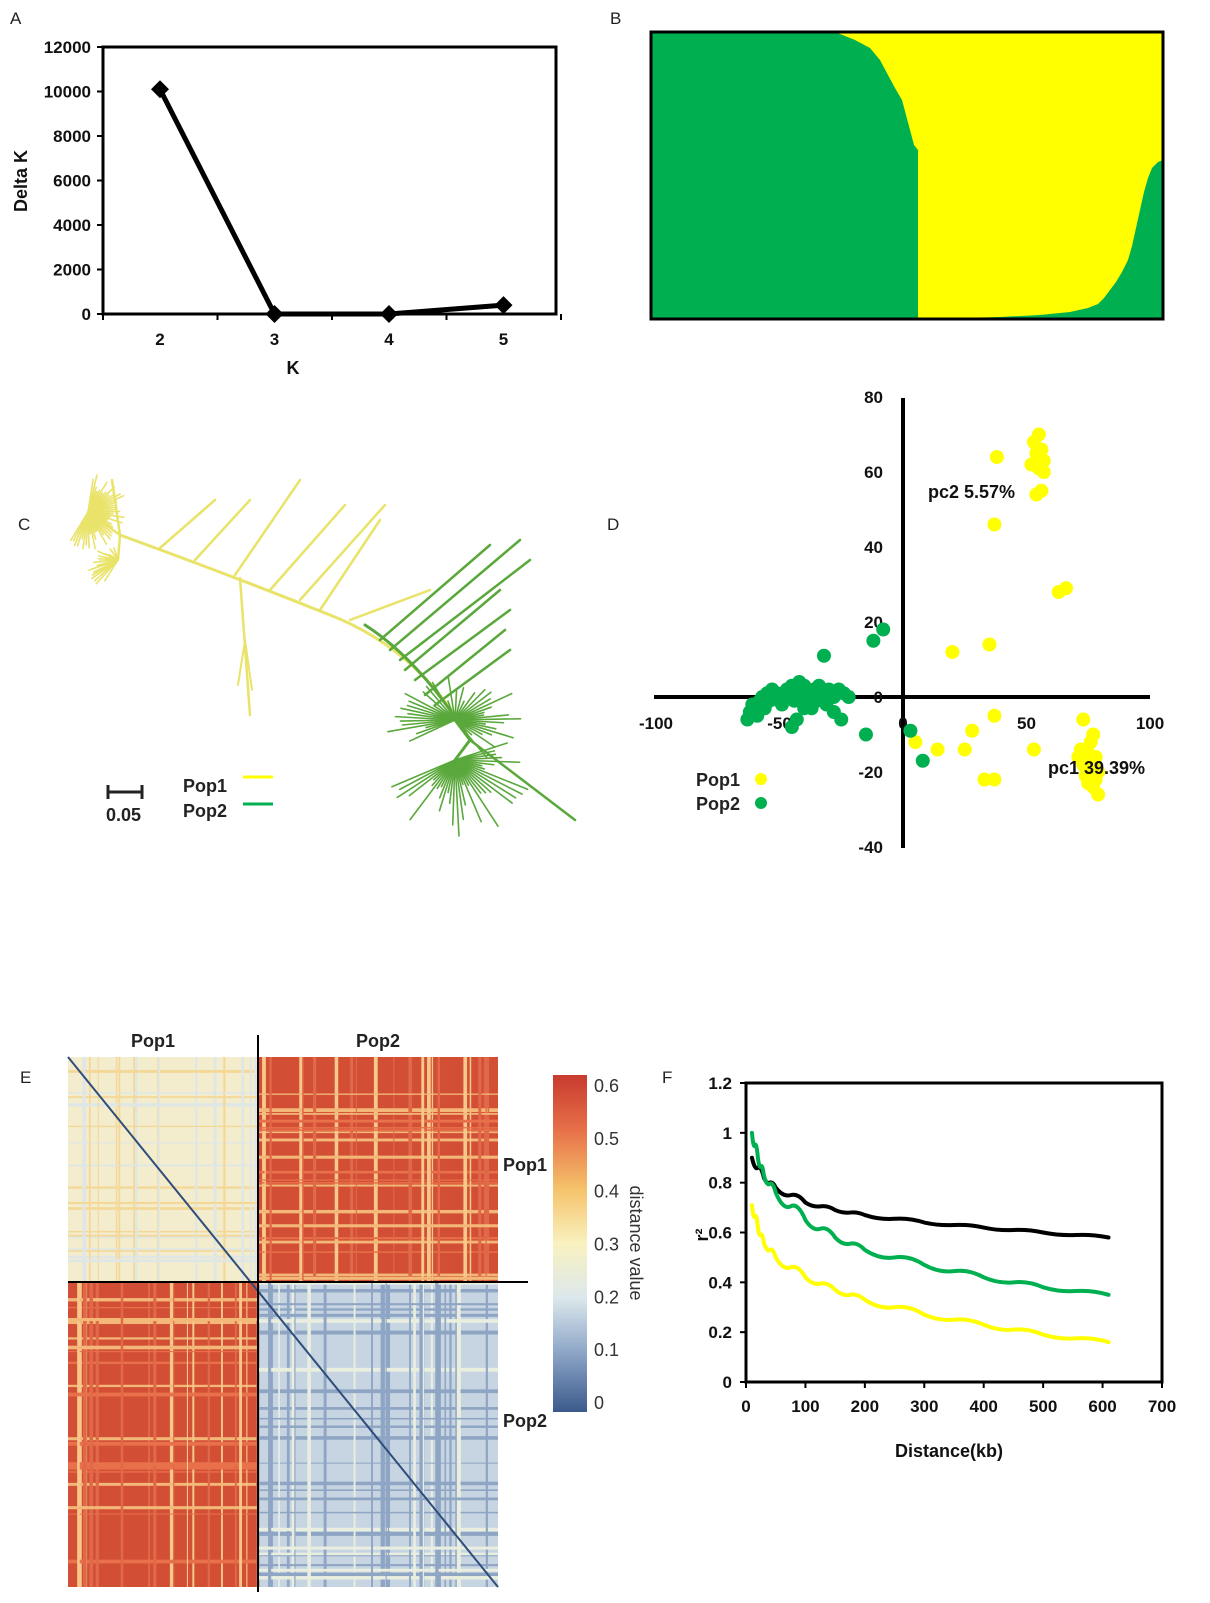 The width and height of the screenshot is (1210, 1603). Describe the element at coordinates (274, 339) in the screenshot. I see `panel-a-x-tick-label: 3` at that location.